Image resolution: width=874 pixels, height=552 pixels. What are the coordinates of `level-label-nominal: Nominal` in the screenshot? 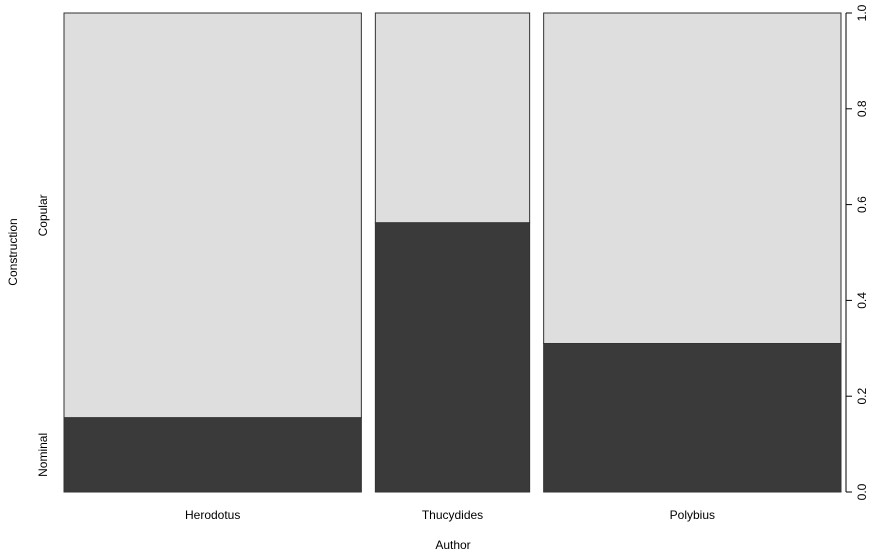 It's located at (43, 455).